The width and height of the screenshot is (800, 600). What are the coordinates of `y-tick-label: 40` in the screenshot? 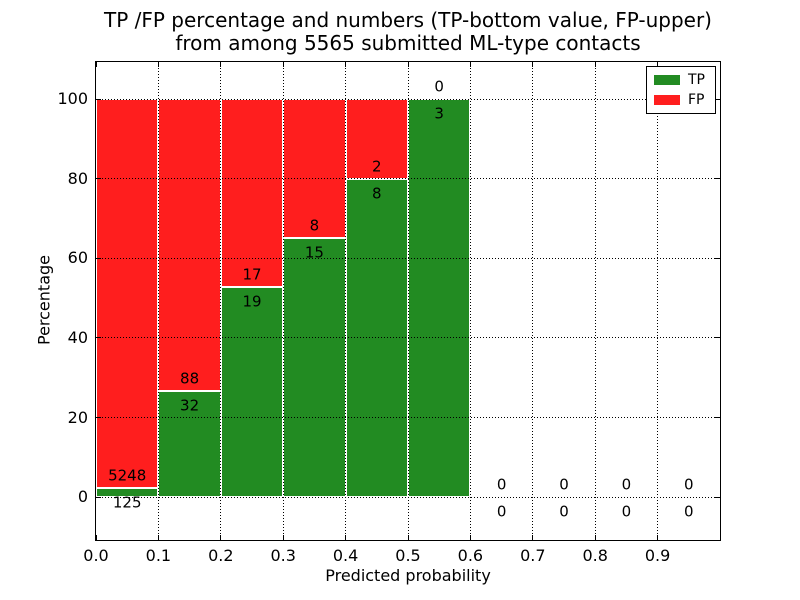 It's located at (77, 337).